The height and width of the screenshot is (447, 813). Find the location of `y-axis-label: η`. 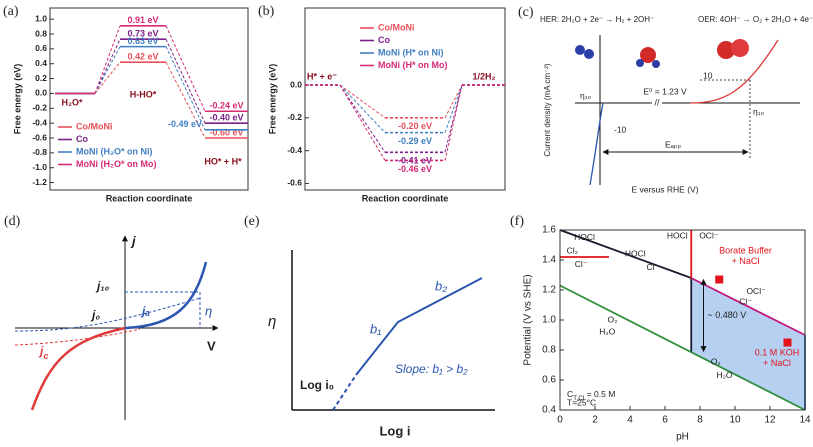

y-axis-label: η is located at coordinates (272, 321).